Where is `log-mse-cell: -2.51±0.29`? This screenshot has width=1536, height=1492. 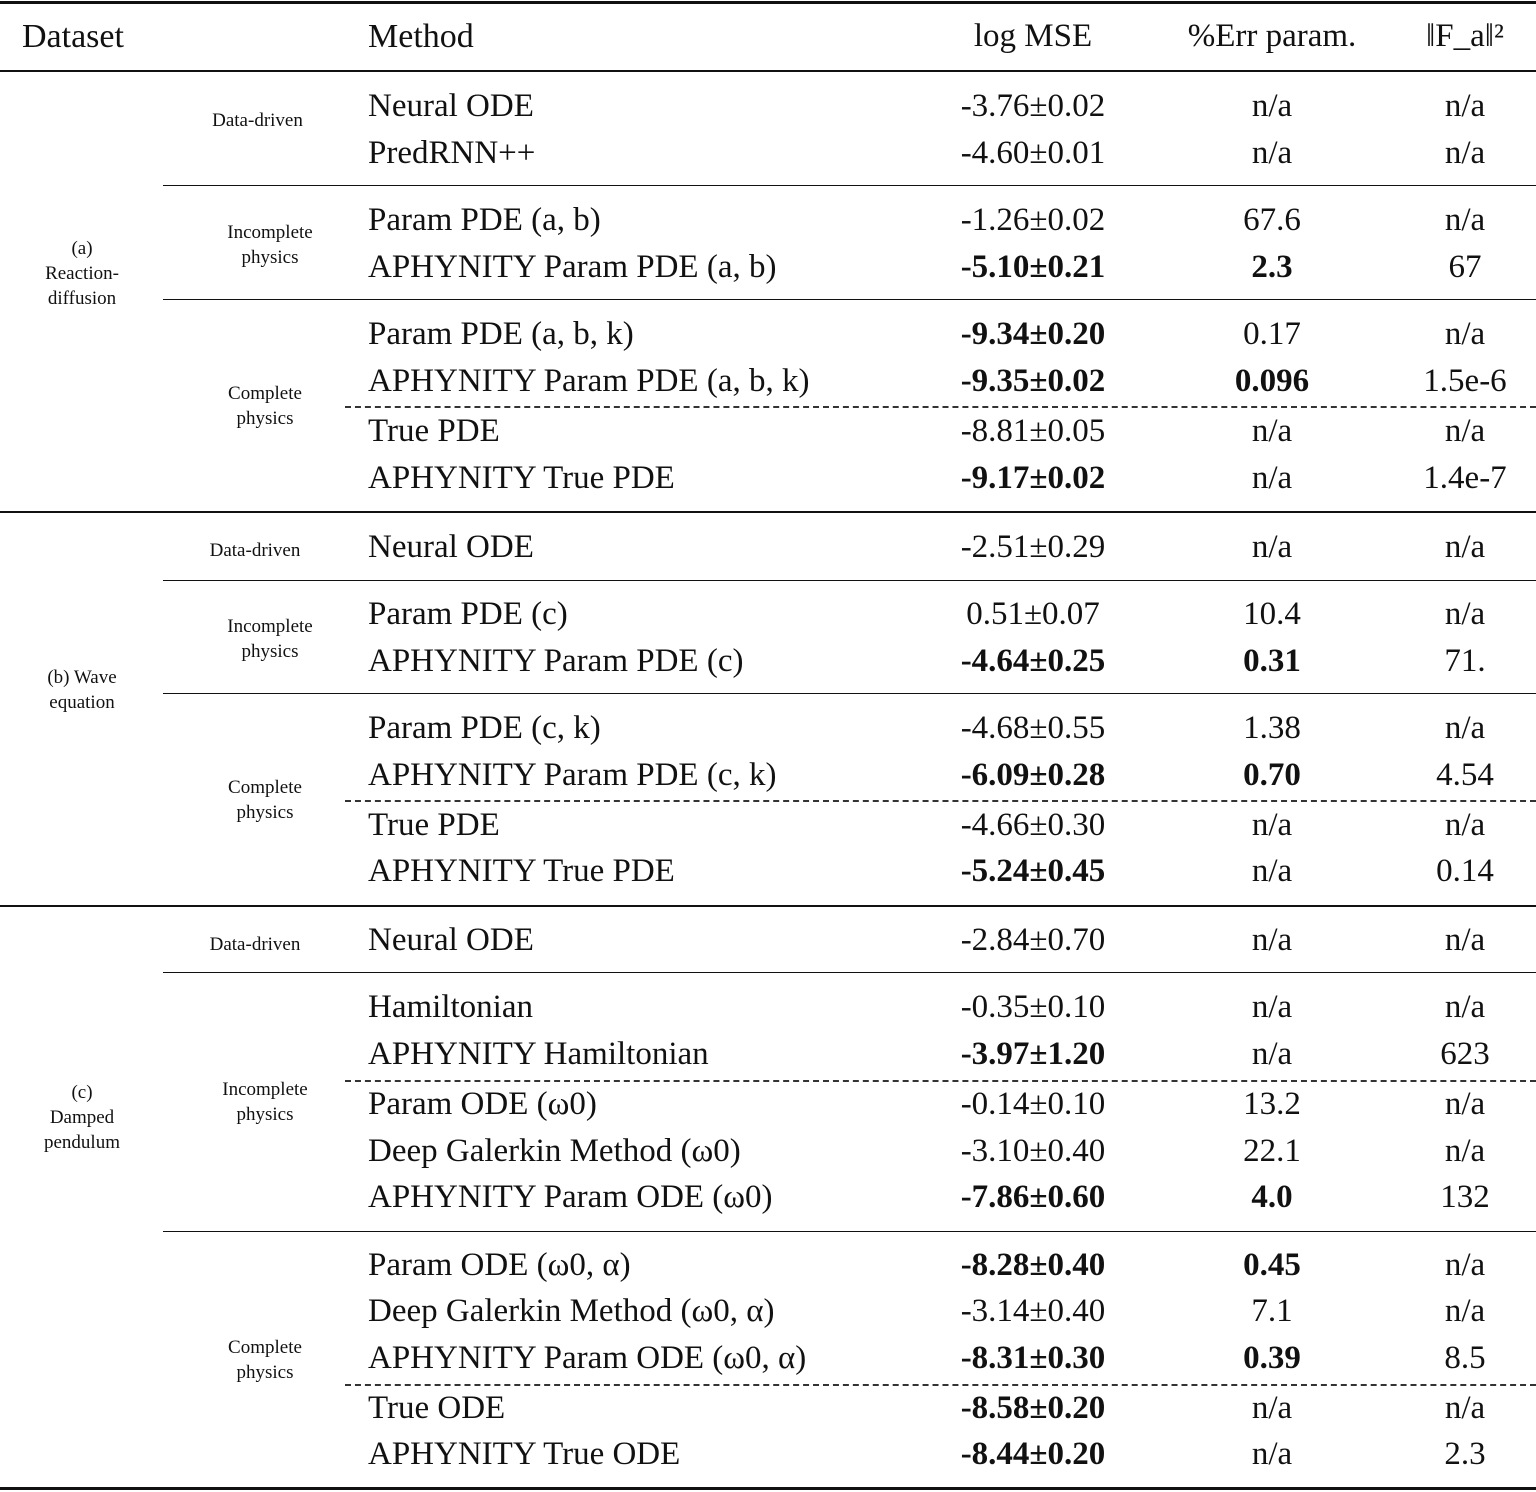 log-mse-cell: -2.51±0.29 is located at coordinates (1033, 547).